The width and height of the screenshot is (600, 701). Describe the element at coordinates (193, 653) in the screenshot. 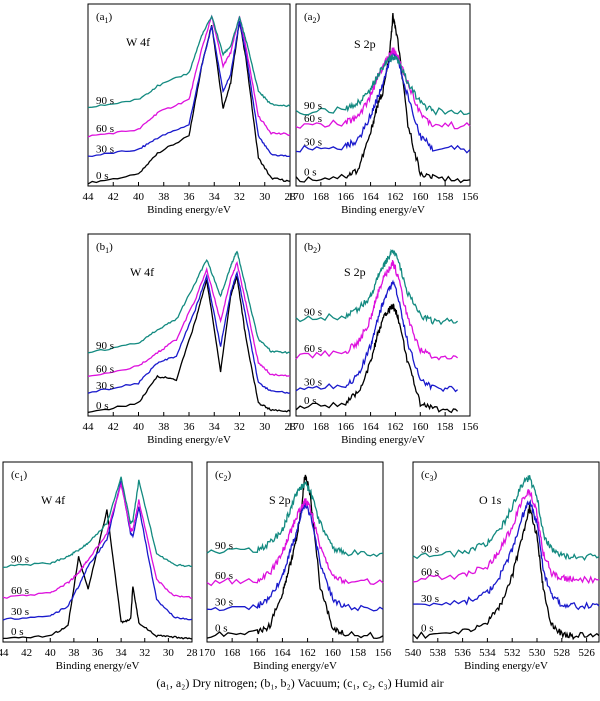

I see `x-tick-label: 28` at that location.